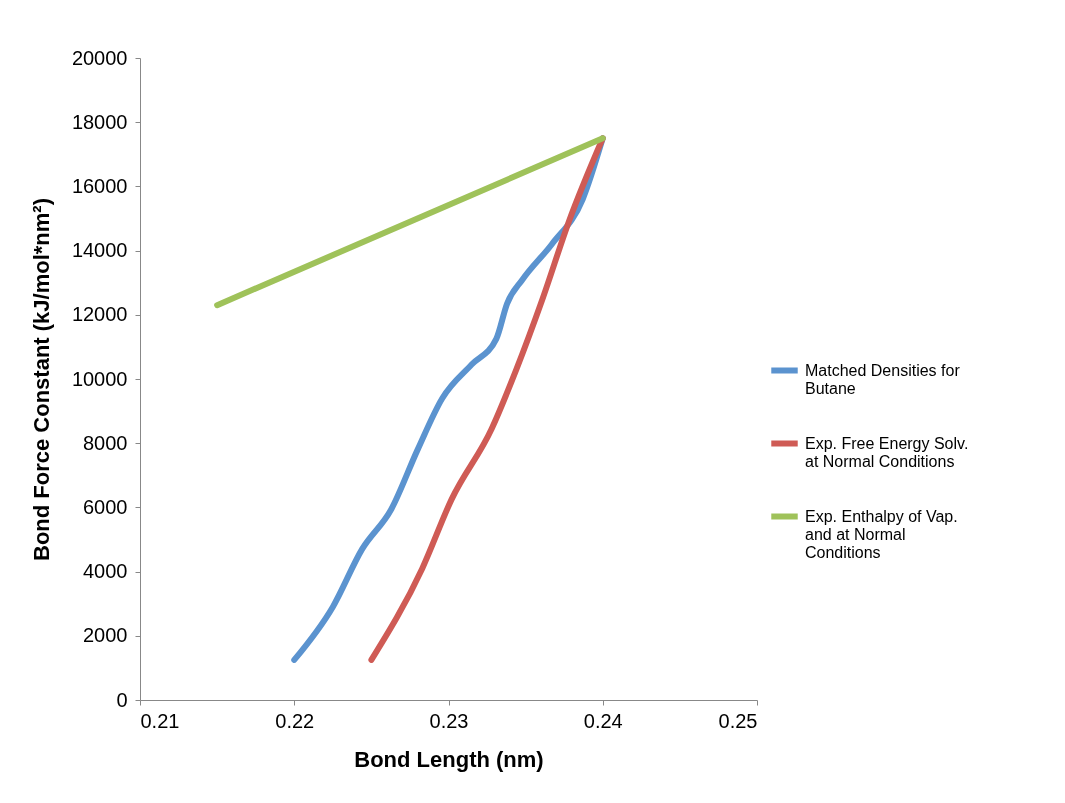  What do you see at coordinates (105, 635) in the screenshot?
I see `y-tick-label: 2000` at bounding box center [105, 635].